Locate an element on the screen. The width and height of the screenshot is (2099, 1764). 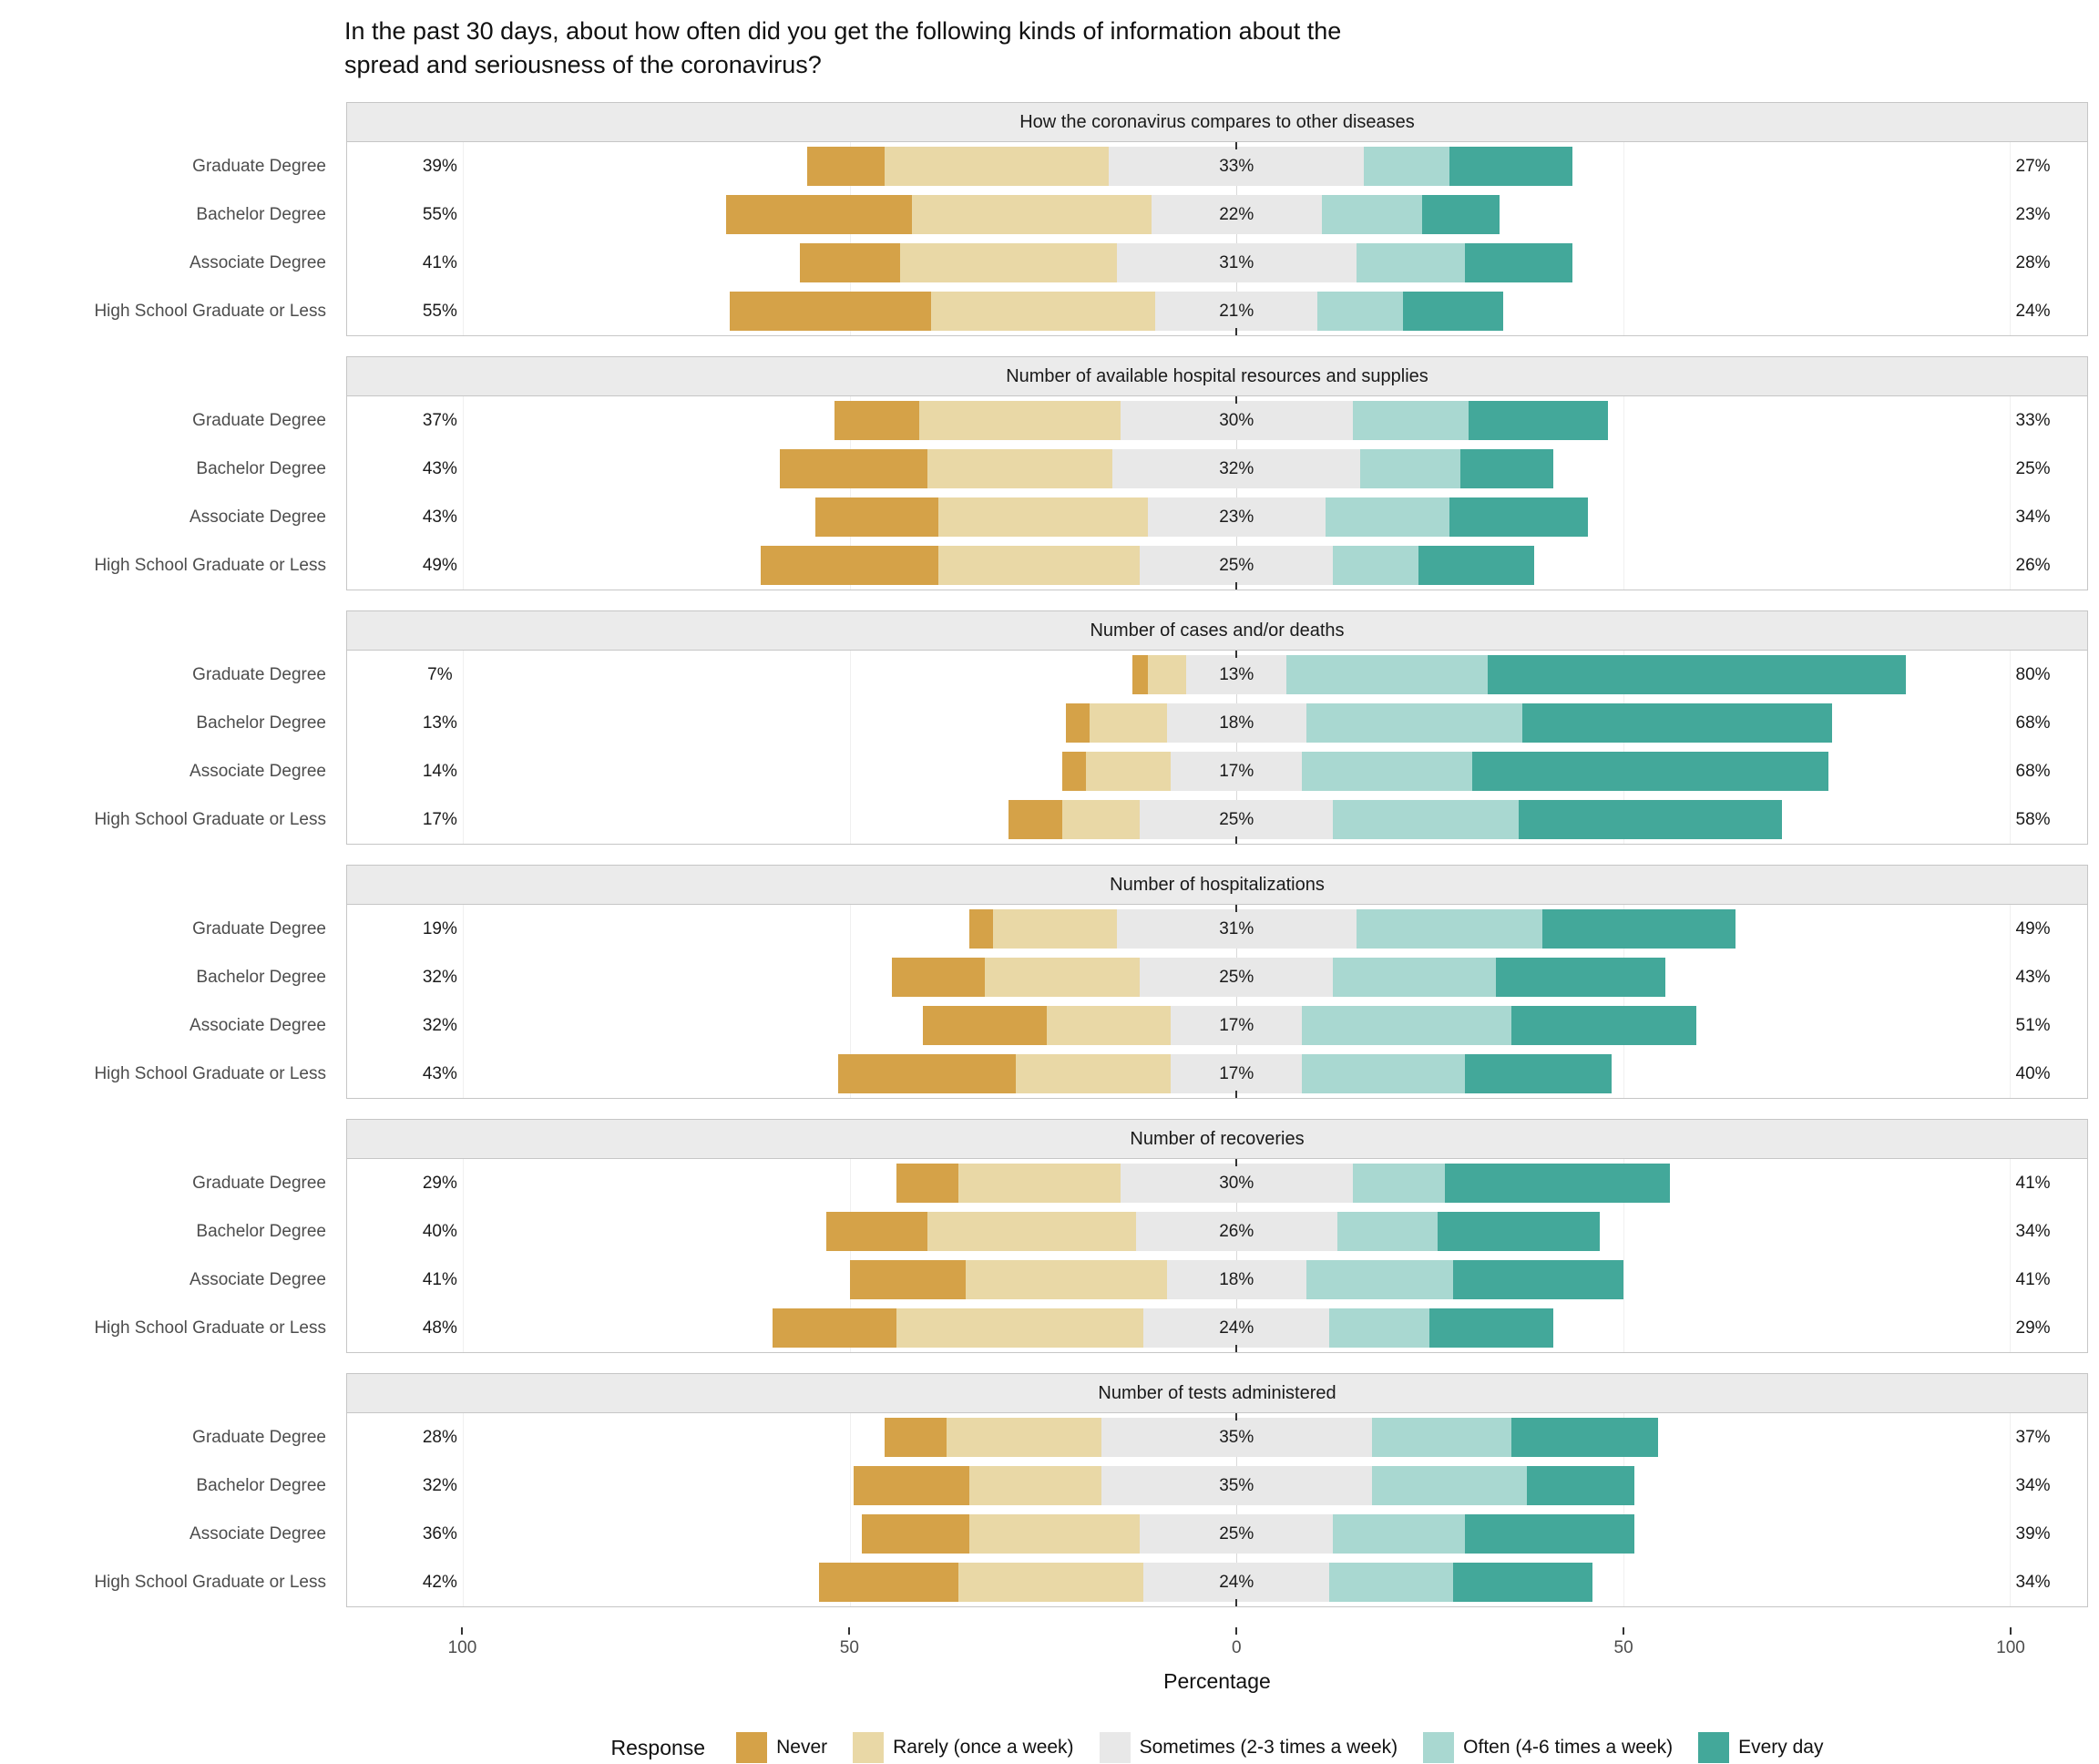
right-percent-label: 33% is located at coordinates (2033, 420).